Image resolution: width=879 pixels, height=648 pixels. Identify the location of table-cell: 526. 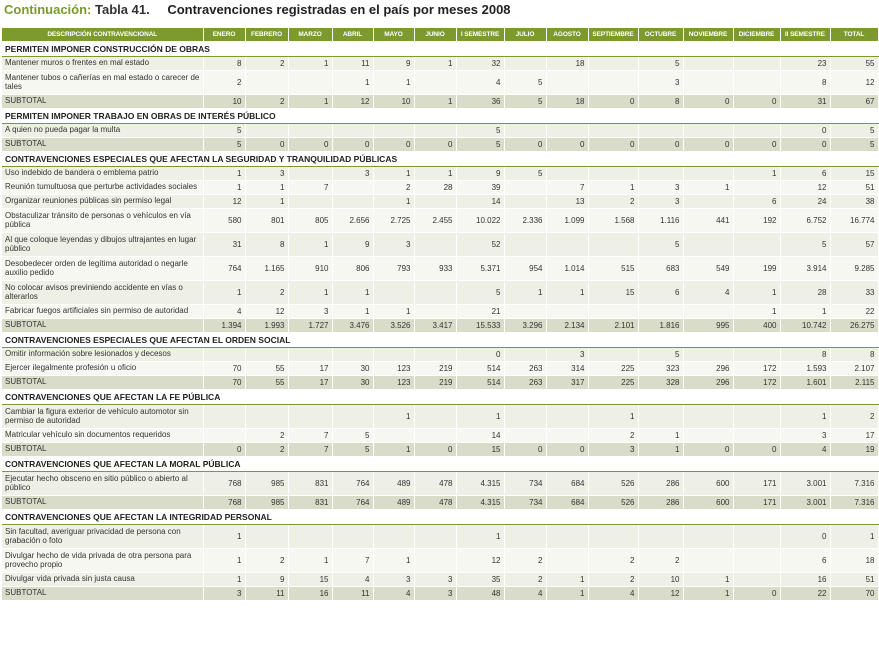
(613, 502).